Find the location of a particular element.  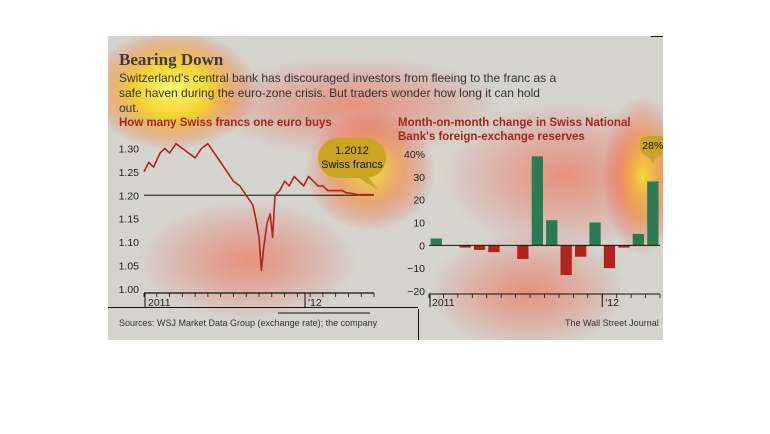

right-y-tick-label: −10 is located at coordinates (416, 269).